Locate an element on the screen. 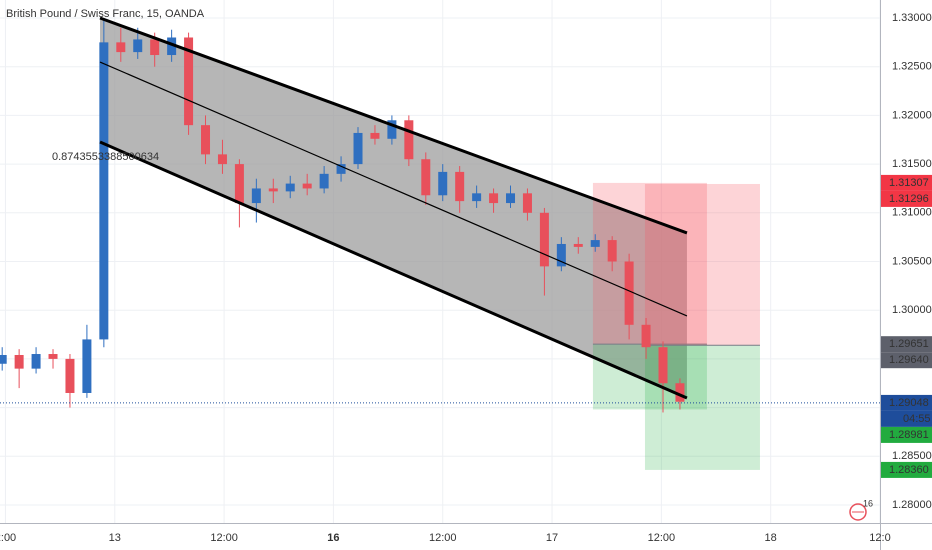  x-tick-label: 2:00 is located at coordinates (8, 538).